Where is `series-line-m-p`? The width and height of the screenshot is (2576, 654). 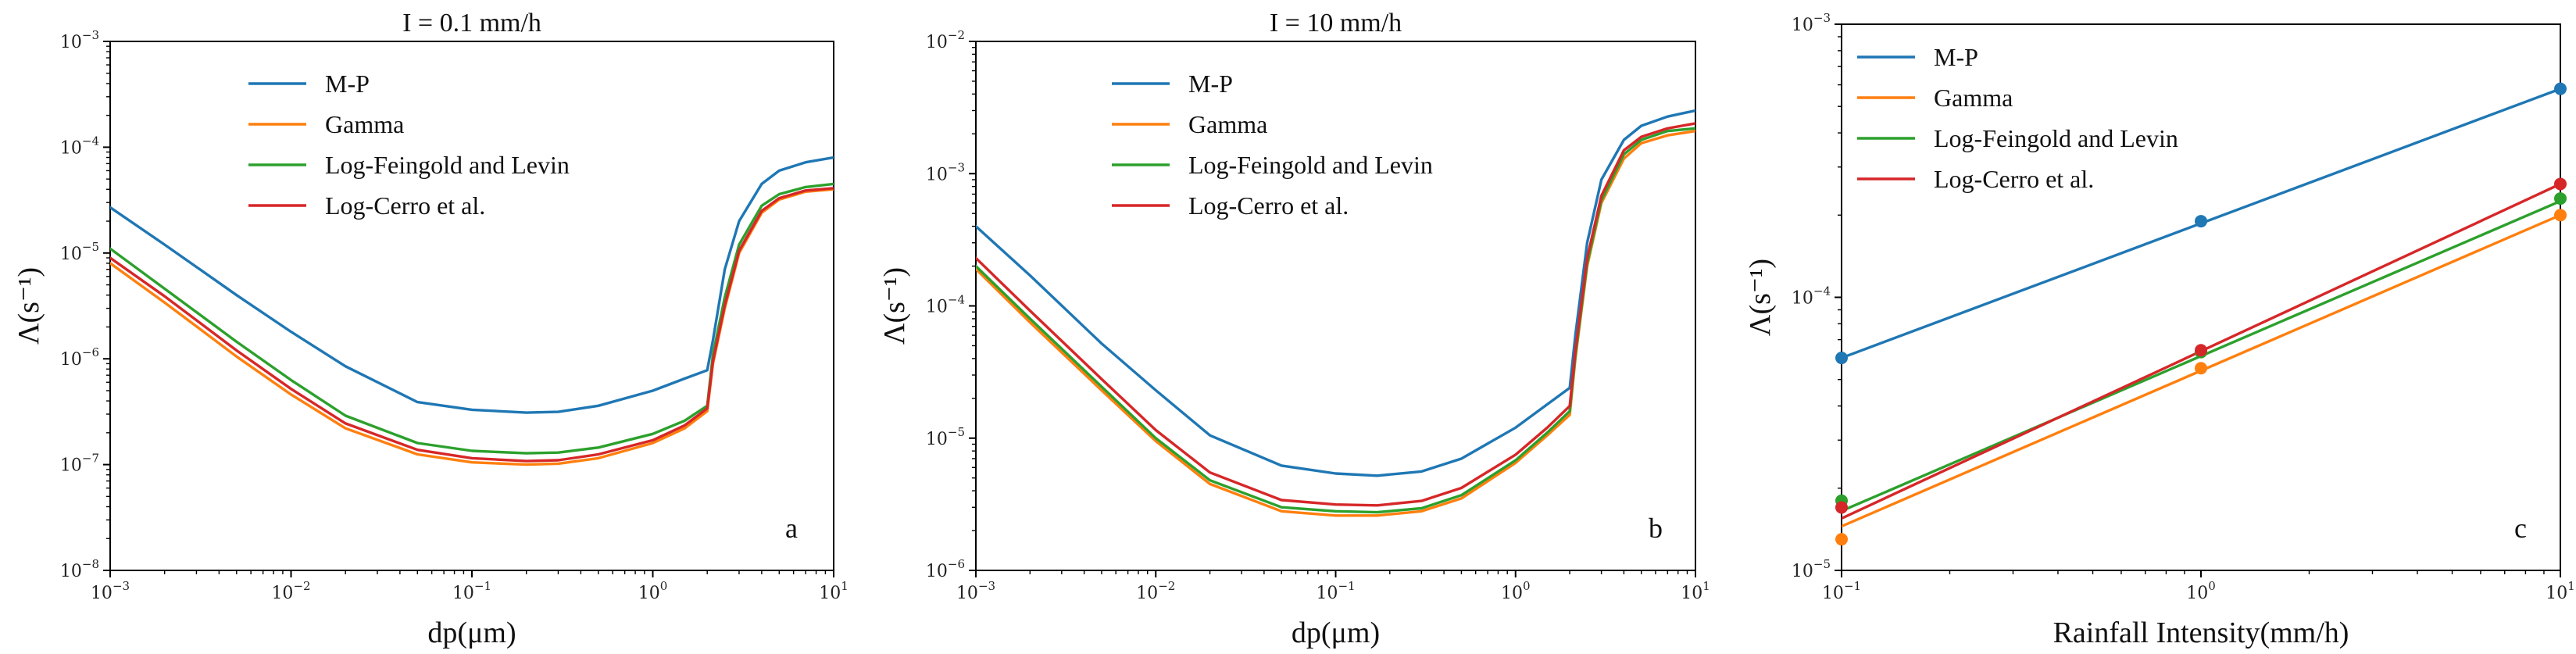
series-line-m-p is located at coordinates (472, 285).